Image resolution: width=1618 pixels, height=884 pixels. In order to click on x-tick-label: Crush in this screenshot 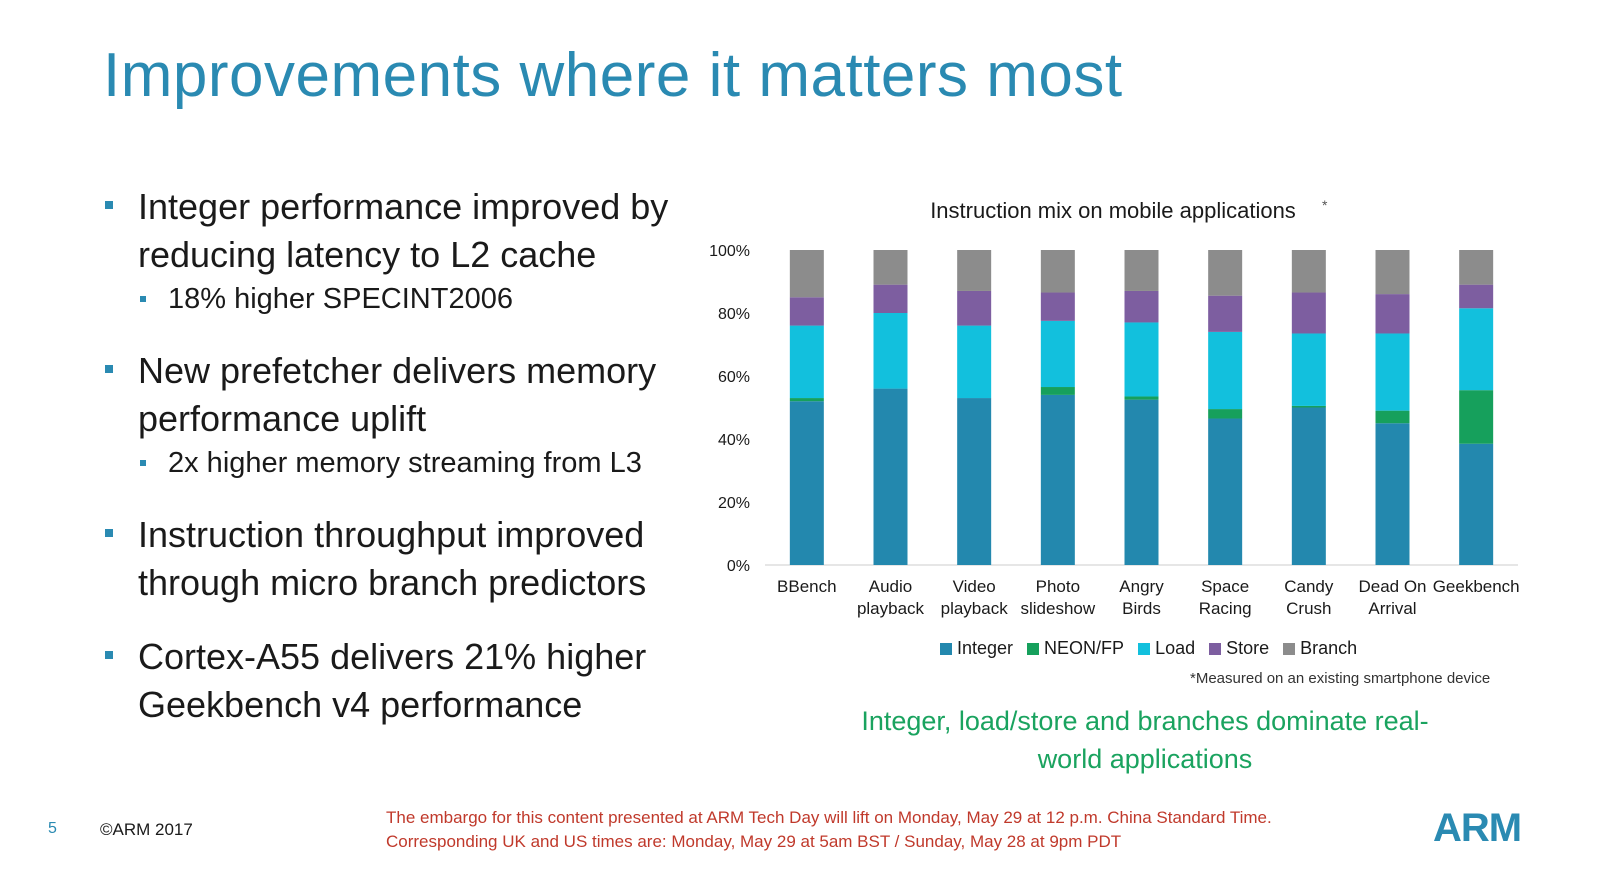, I will do `click(1308, 608)`.